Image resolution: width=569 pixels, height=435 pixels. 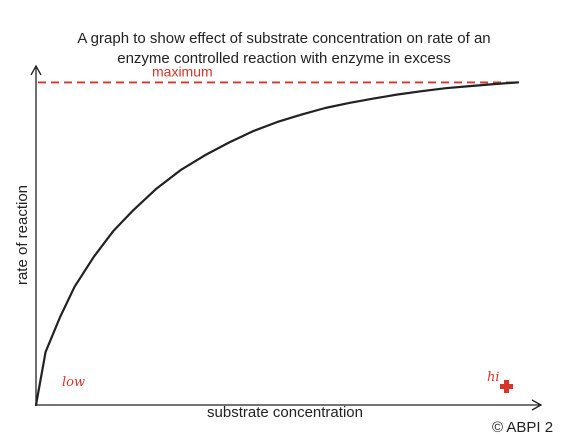 What do you see at coordinates (493, 377) in the screenshot?
I see `handwritten-high-text: hi` at bounding box center [493, 377].